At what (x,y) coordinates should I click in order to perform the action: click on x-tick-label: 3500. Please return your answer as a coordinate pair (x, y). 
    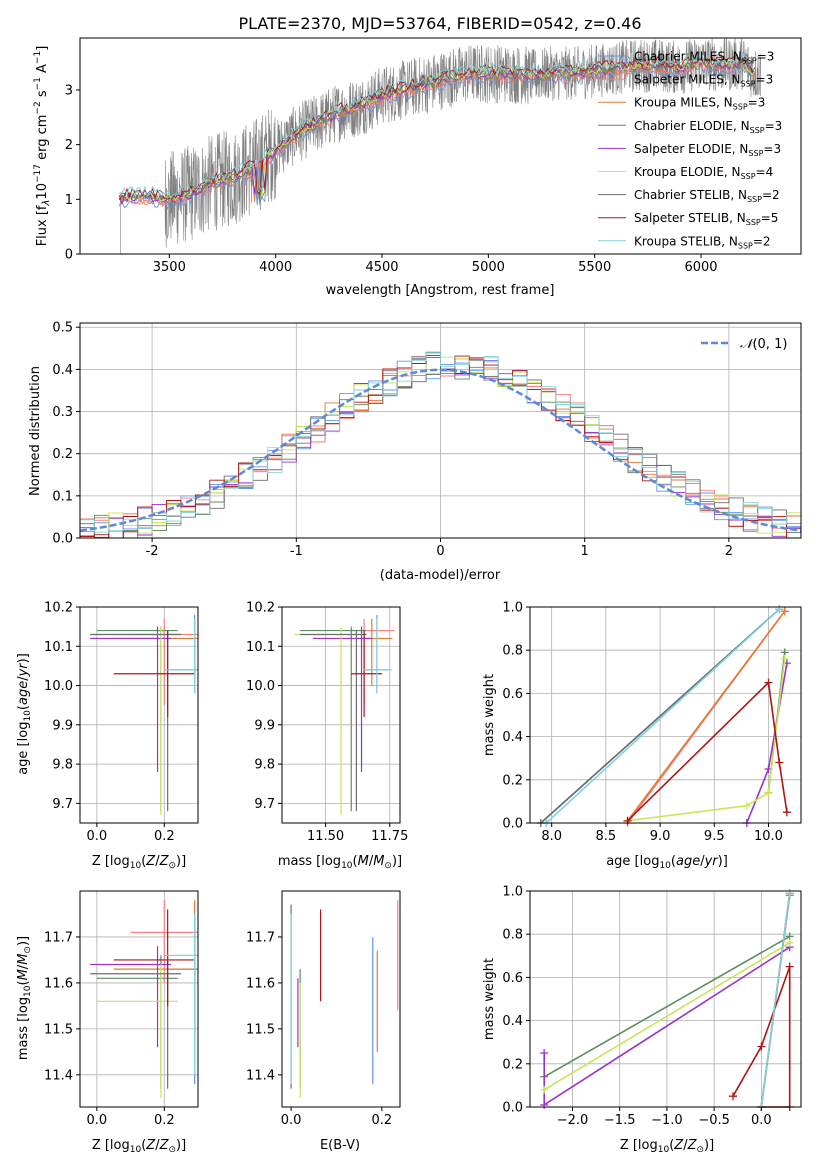
    Looking at the image, I should click on (169, 267).